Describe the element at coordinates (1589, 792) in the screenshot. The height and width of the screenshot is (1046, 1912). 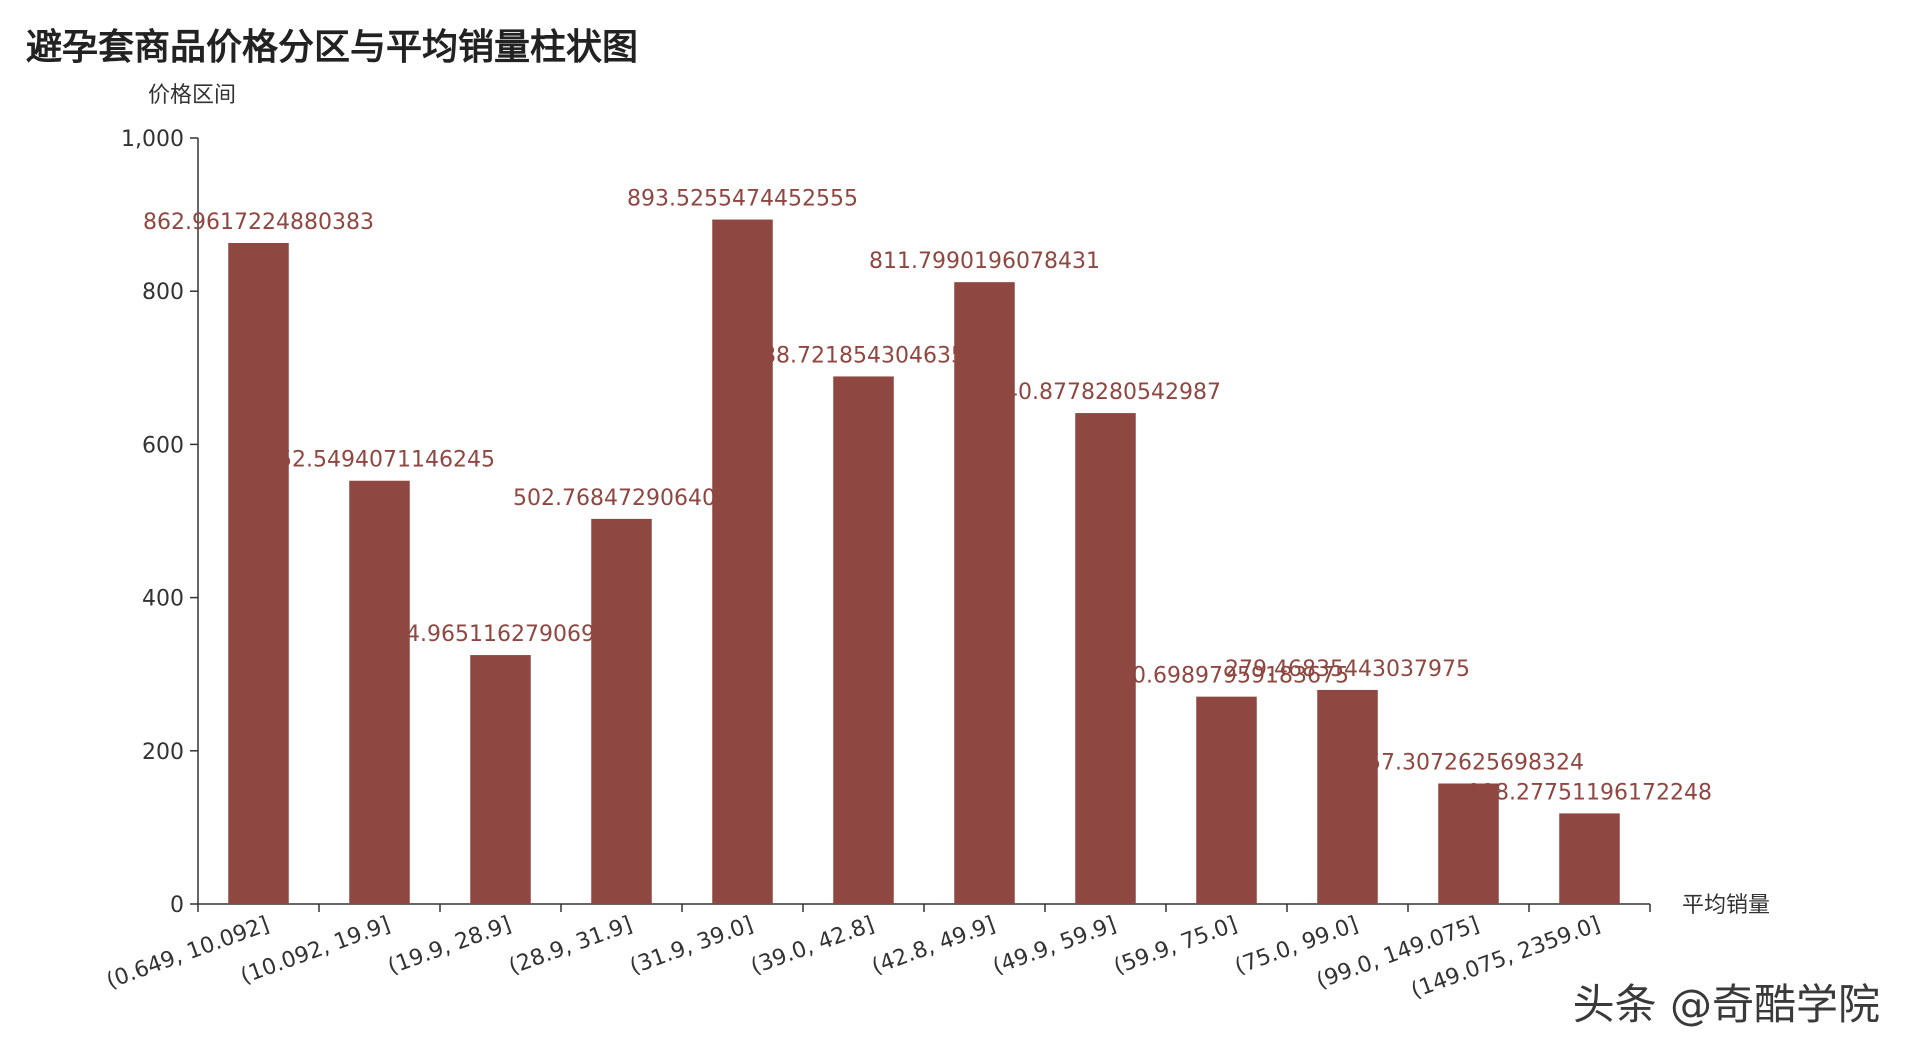
I see `data-label: 118.27751196172248` at that location.